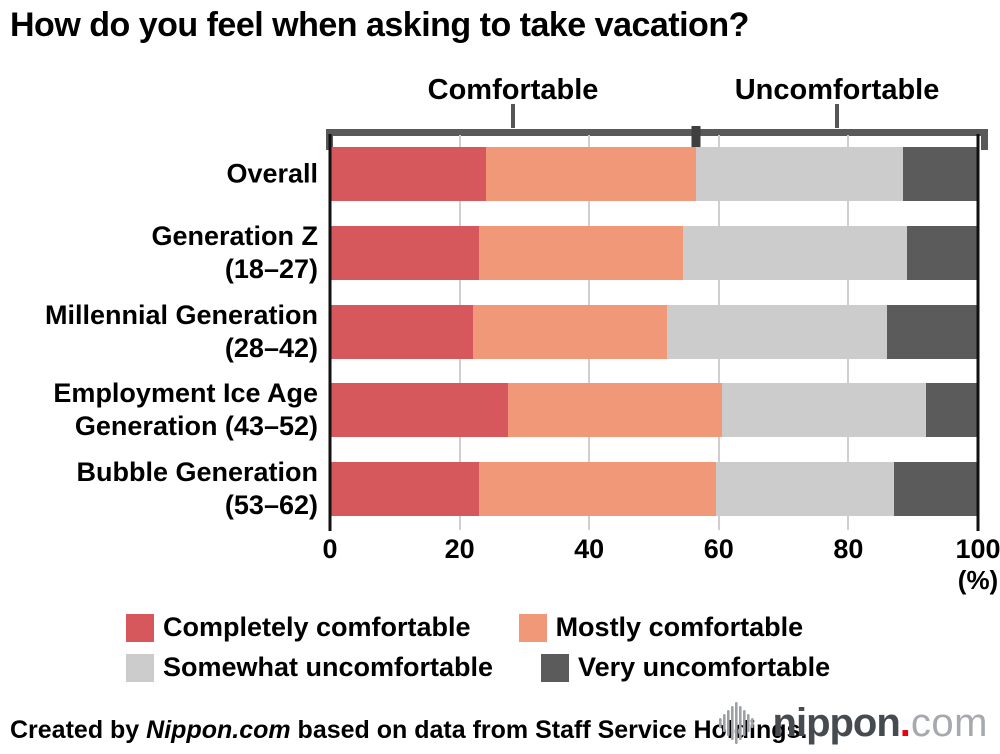 This screenshot has width=1000, height=754. Describe the element at coordinates (181, 331) in the screenshot. I see `category-label: Millennial Generation (28–42)` at that location.